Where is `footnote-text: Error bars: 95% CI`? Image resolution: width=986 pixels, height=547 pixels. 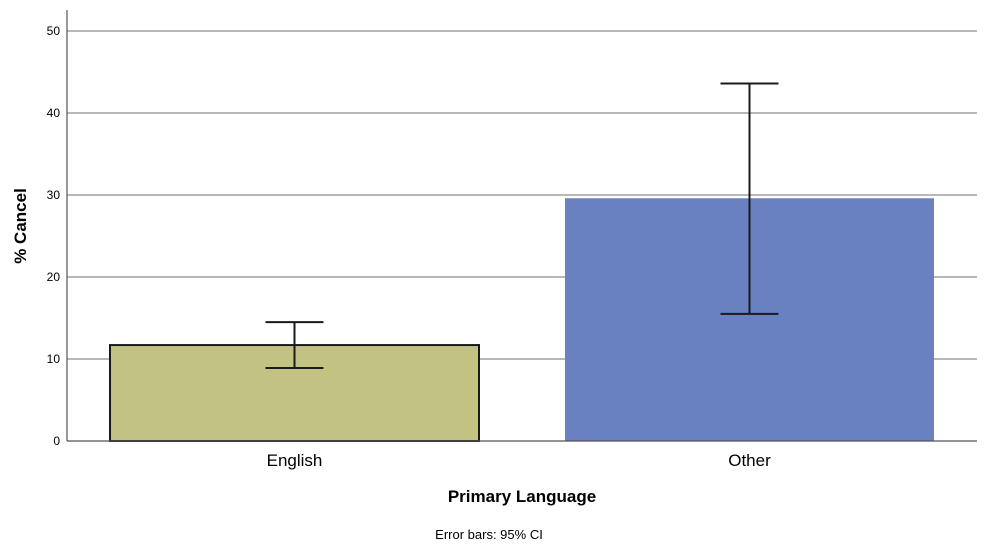
footnote-text: Error bars: 95% CI is located at coordinates (489, 534).